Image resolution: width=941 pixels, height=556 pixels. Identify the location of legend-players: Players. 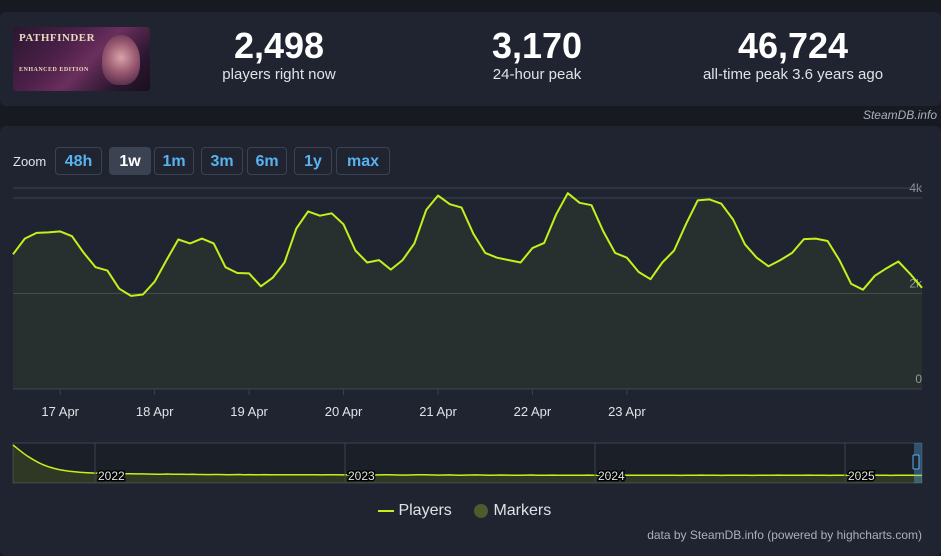
(415, 511).